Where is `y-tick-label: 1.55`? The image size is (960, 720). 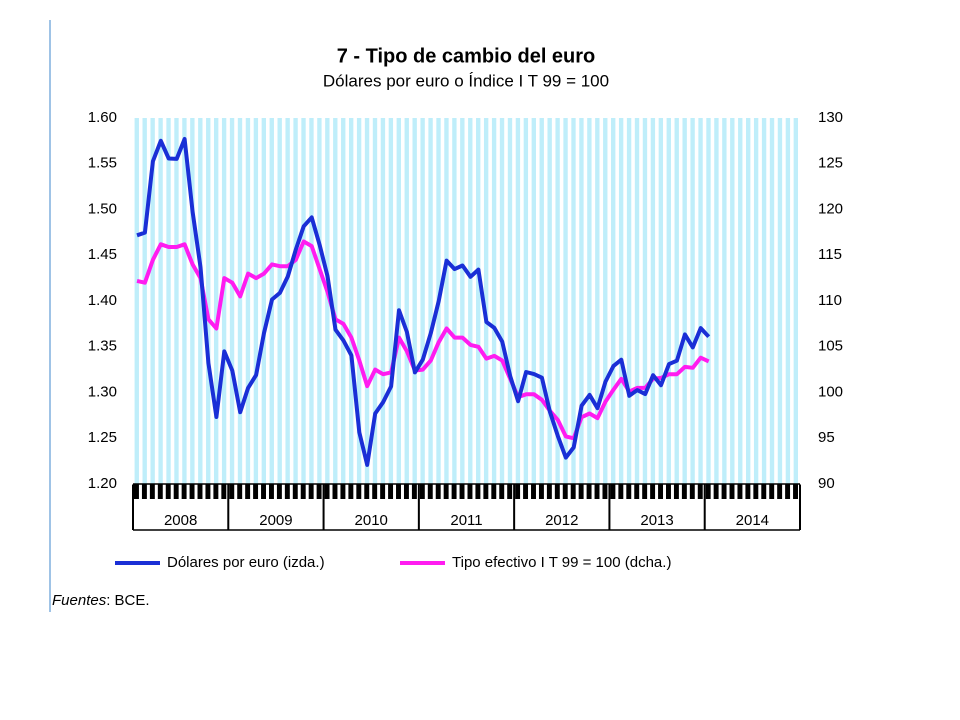
y-tick-label: 1.55 is located at coordinates (102, 163).